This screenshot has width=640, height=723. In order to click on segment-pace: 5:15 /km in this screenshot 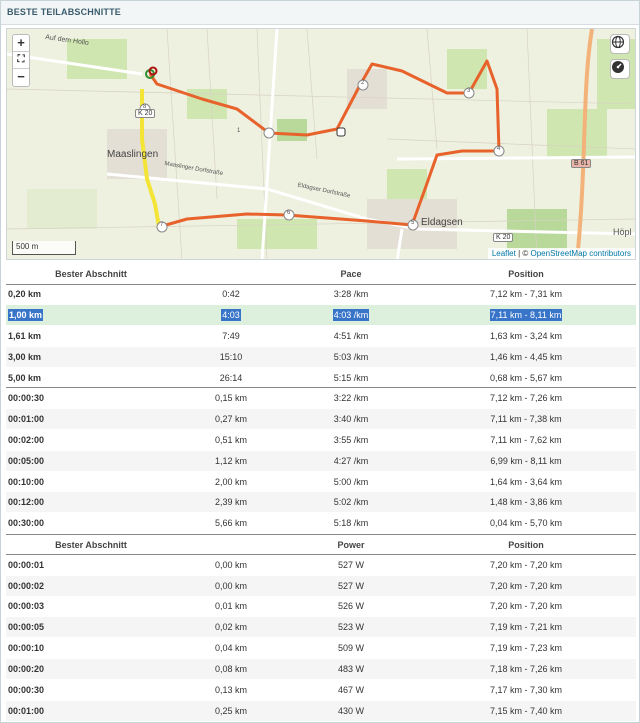, I will do `click(351, 377)`.